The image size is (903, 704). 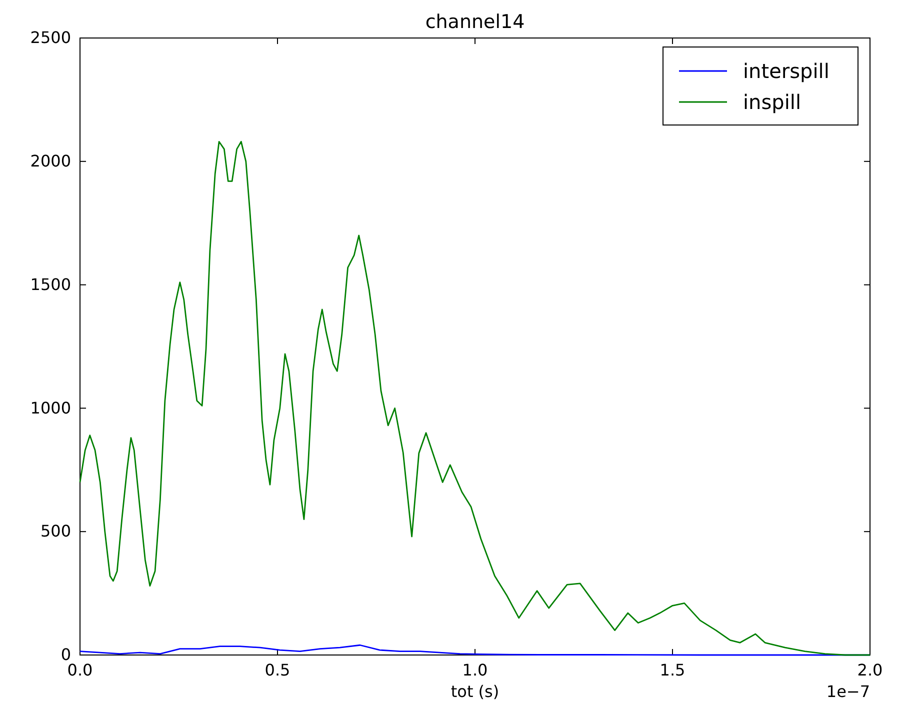 I want to click on text: 1e−7, so click(x=848, y=691).